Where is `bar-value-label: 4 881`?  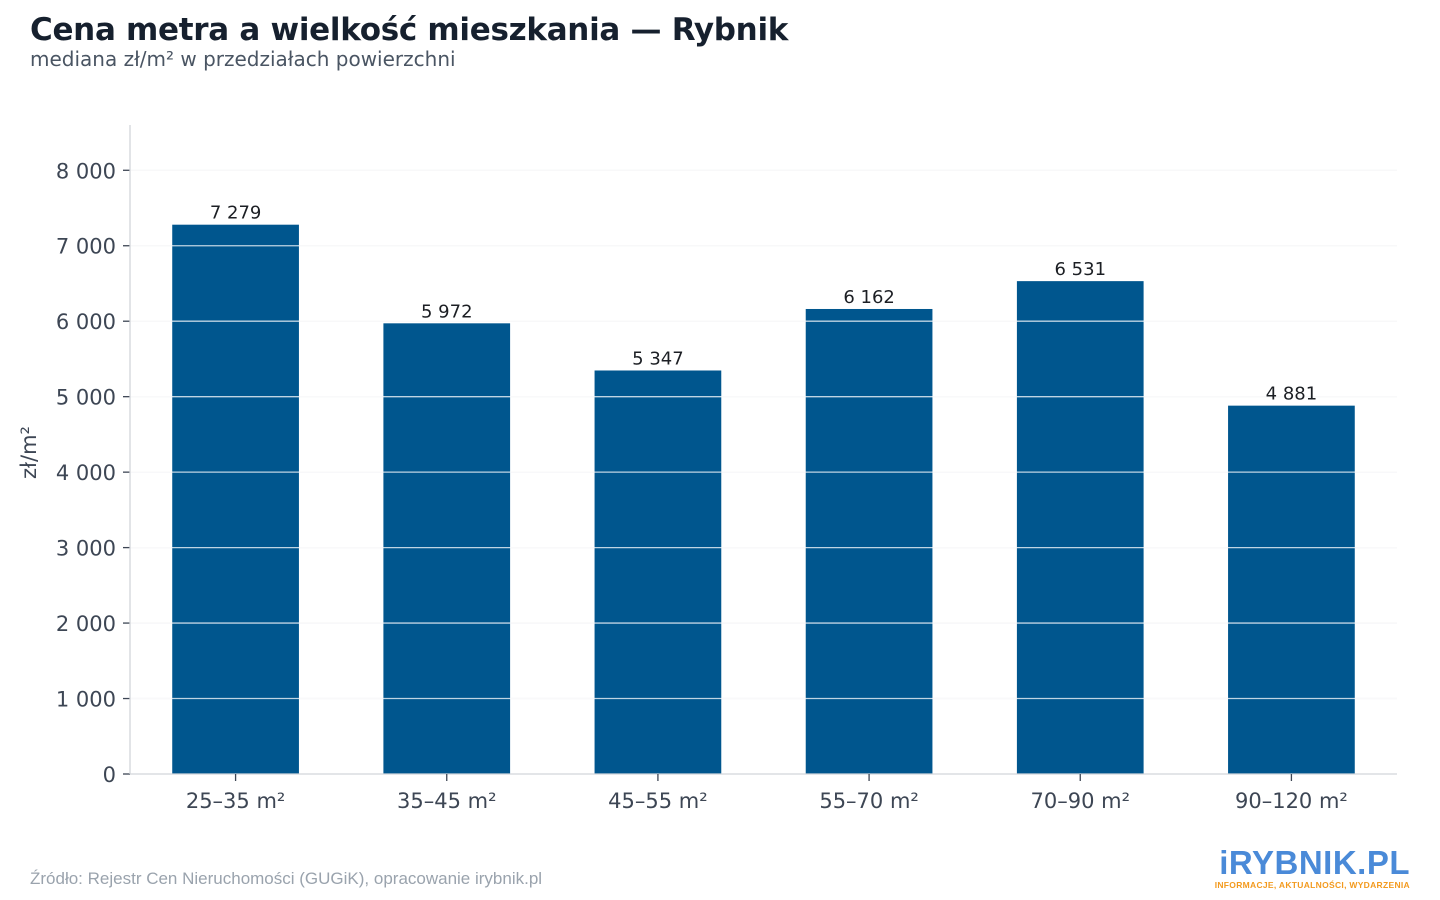 bar-value-label: 4 881 is located at coordinates (1292, 394).